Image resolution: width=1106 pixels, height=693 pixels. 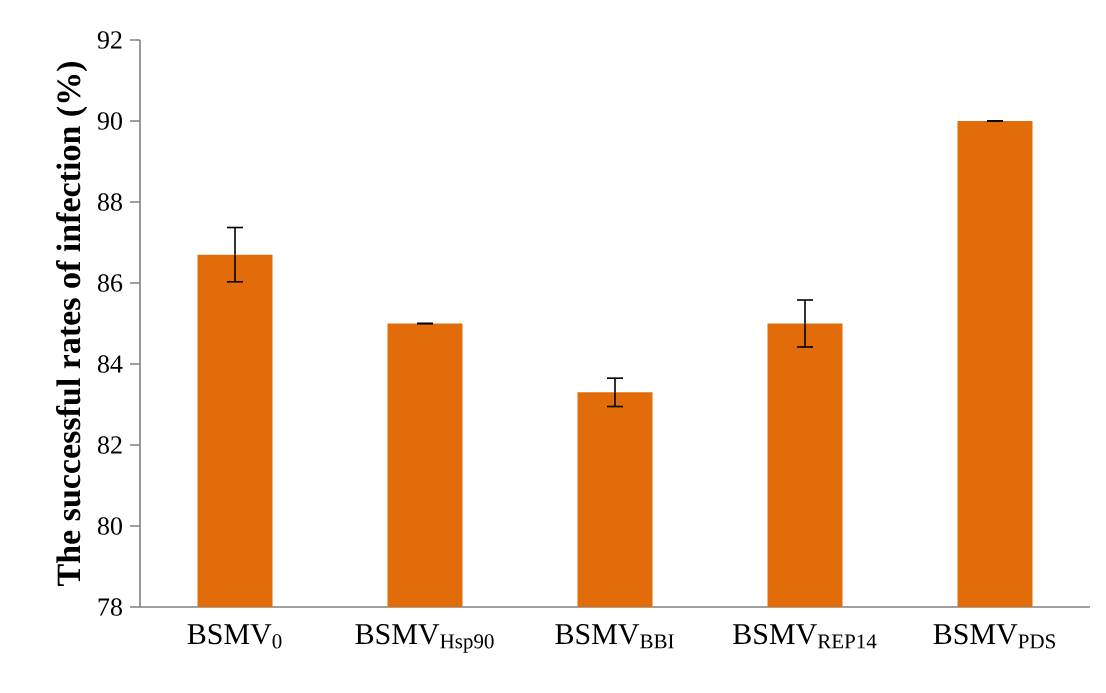 I want to click on x-tick-label: BSMV$_{0}$, so click(x=234, y=636).